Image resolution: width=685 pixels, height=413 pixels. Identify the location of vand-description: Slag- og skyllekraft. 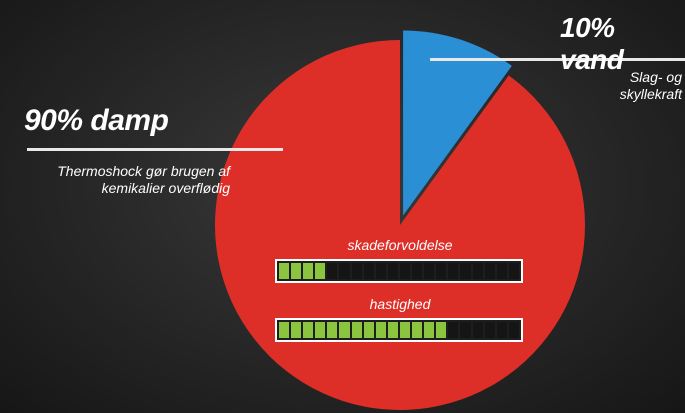
(633, 86).